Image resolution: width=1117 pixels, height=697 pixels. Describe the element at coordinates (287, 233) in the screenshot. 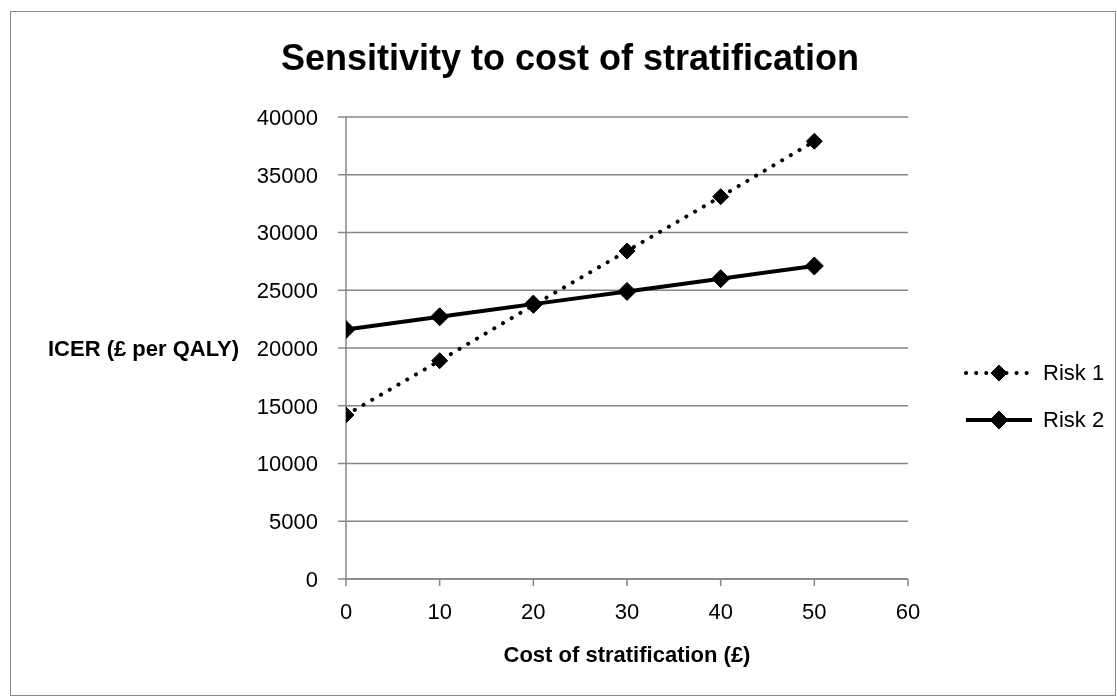

I see `y-tick-label: 30000` at that location.